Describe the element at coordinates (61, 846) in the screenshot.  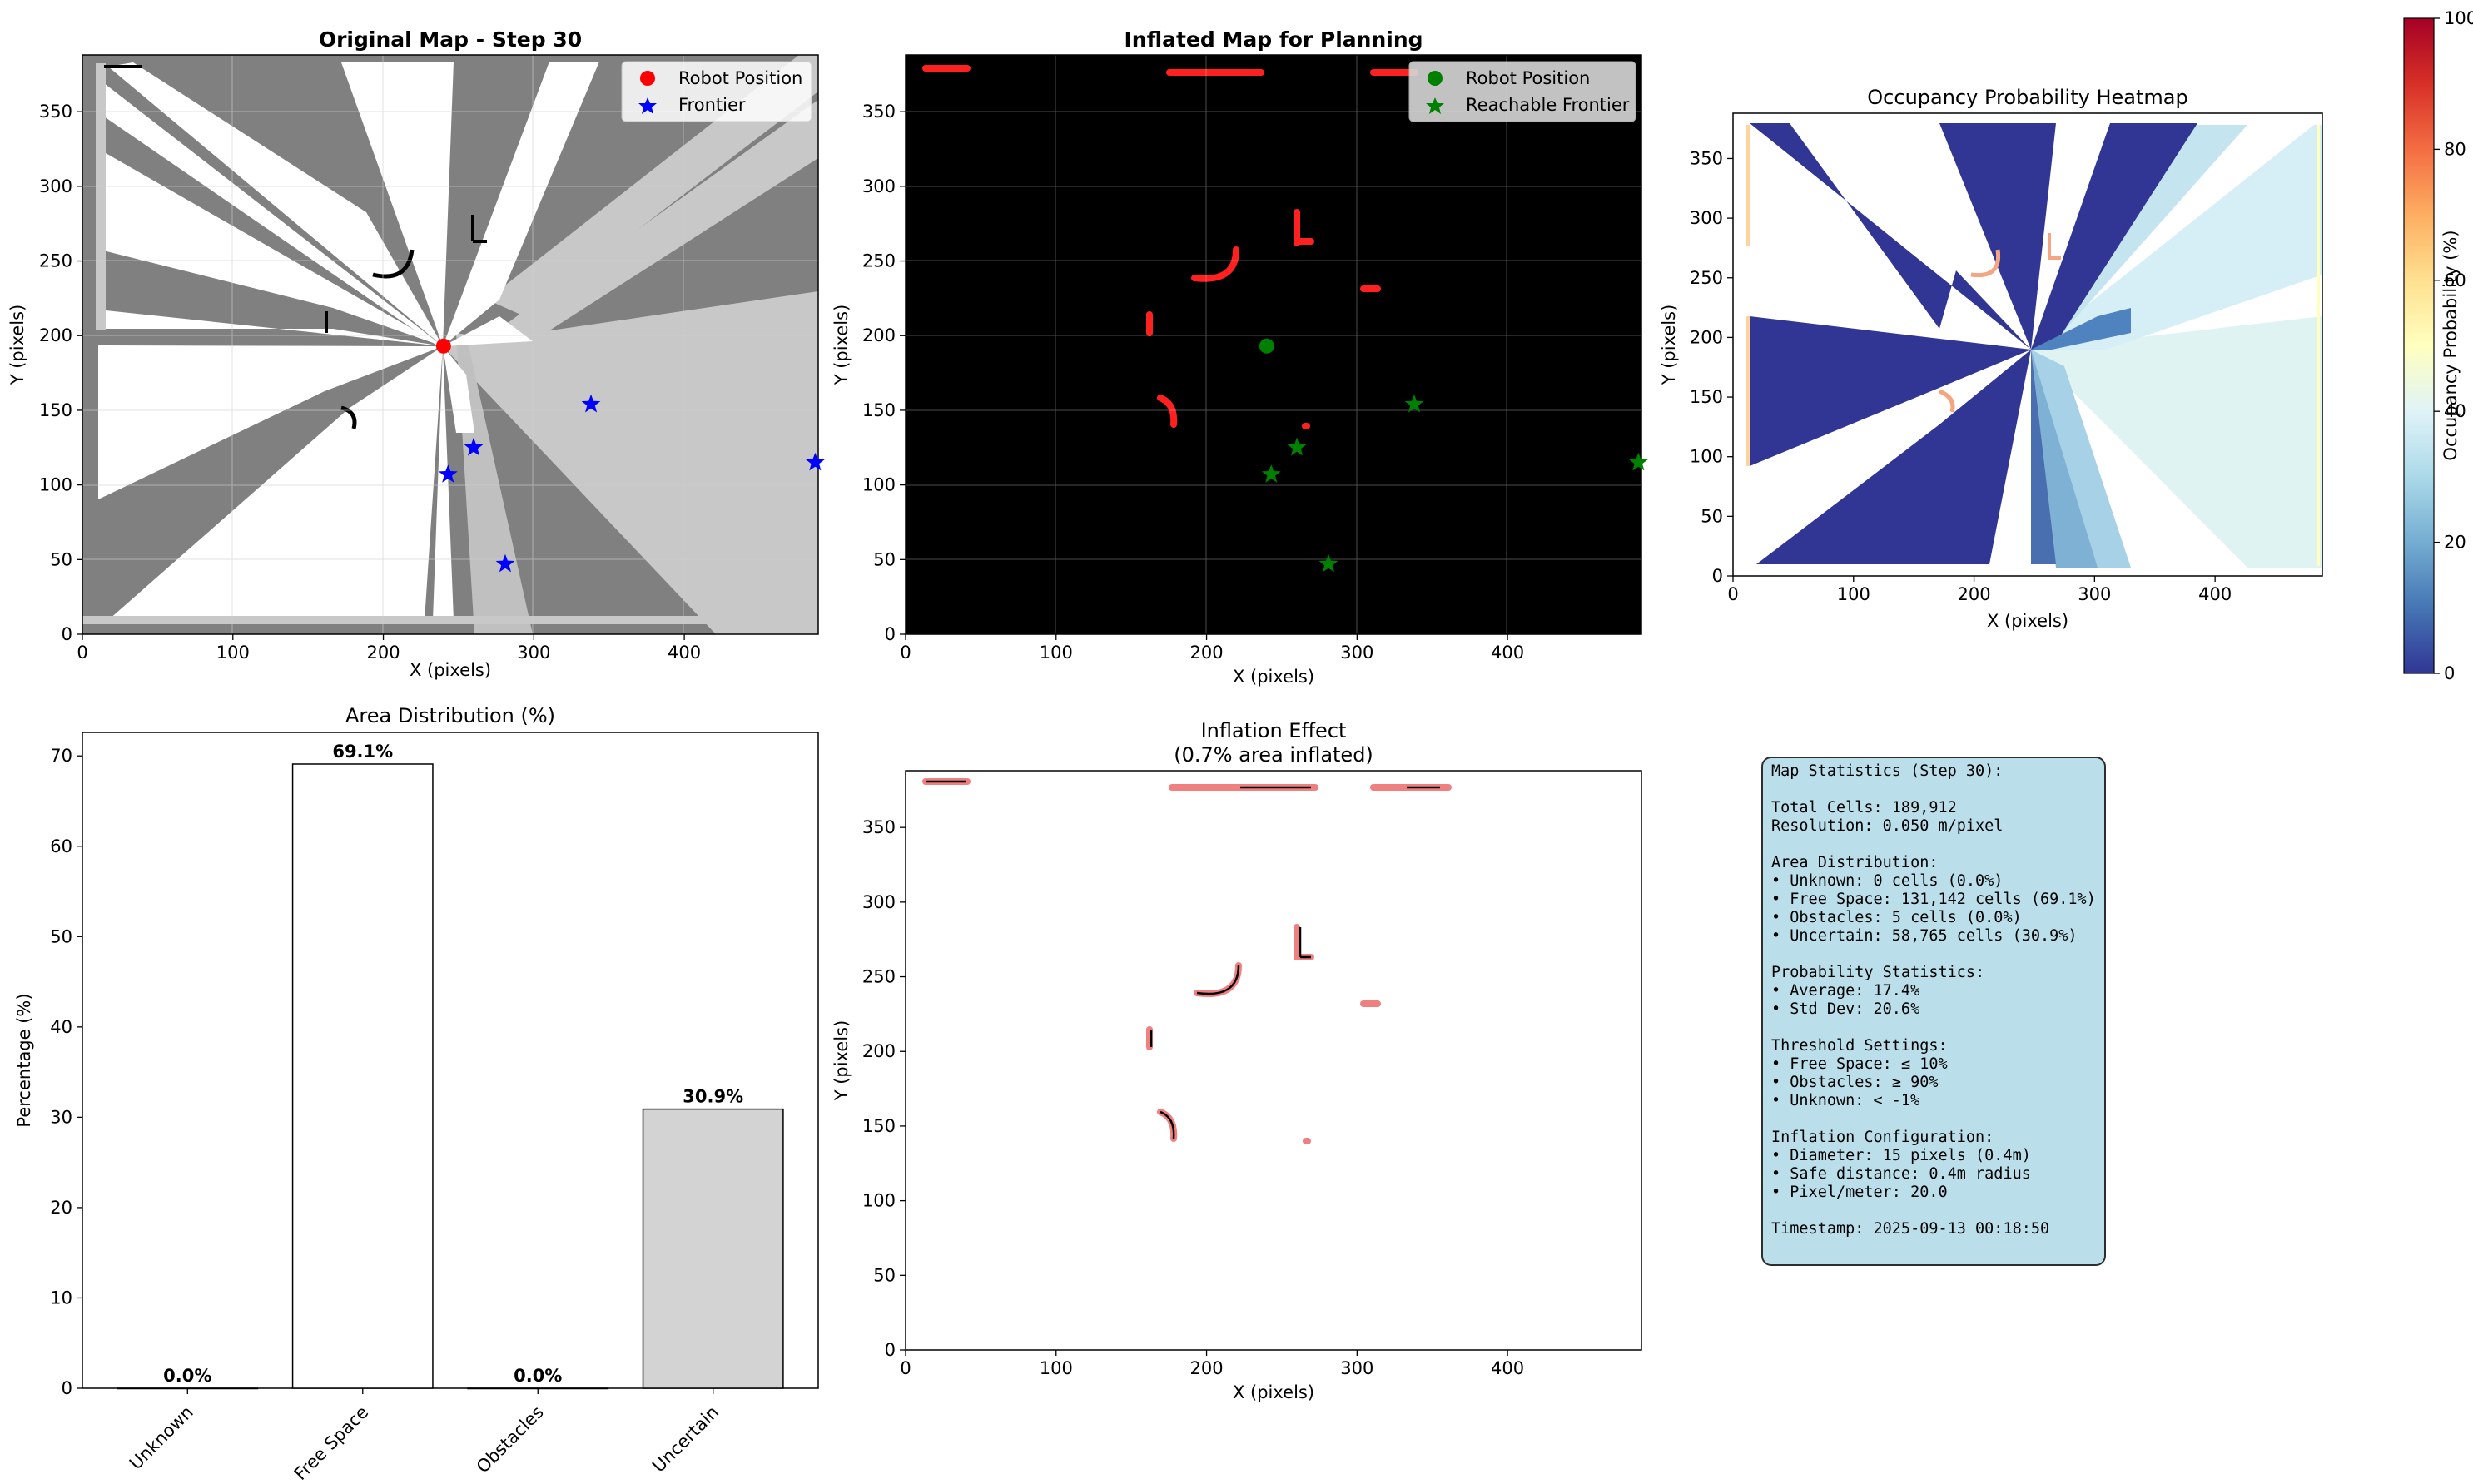
I see `y-tick-label: 60` at that location.